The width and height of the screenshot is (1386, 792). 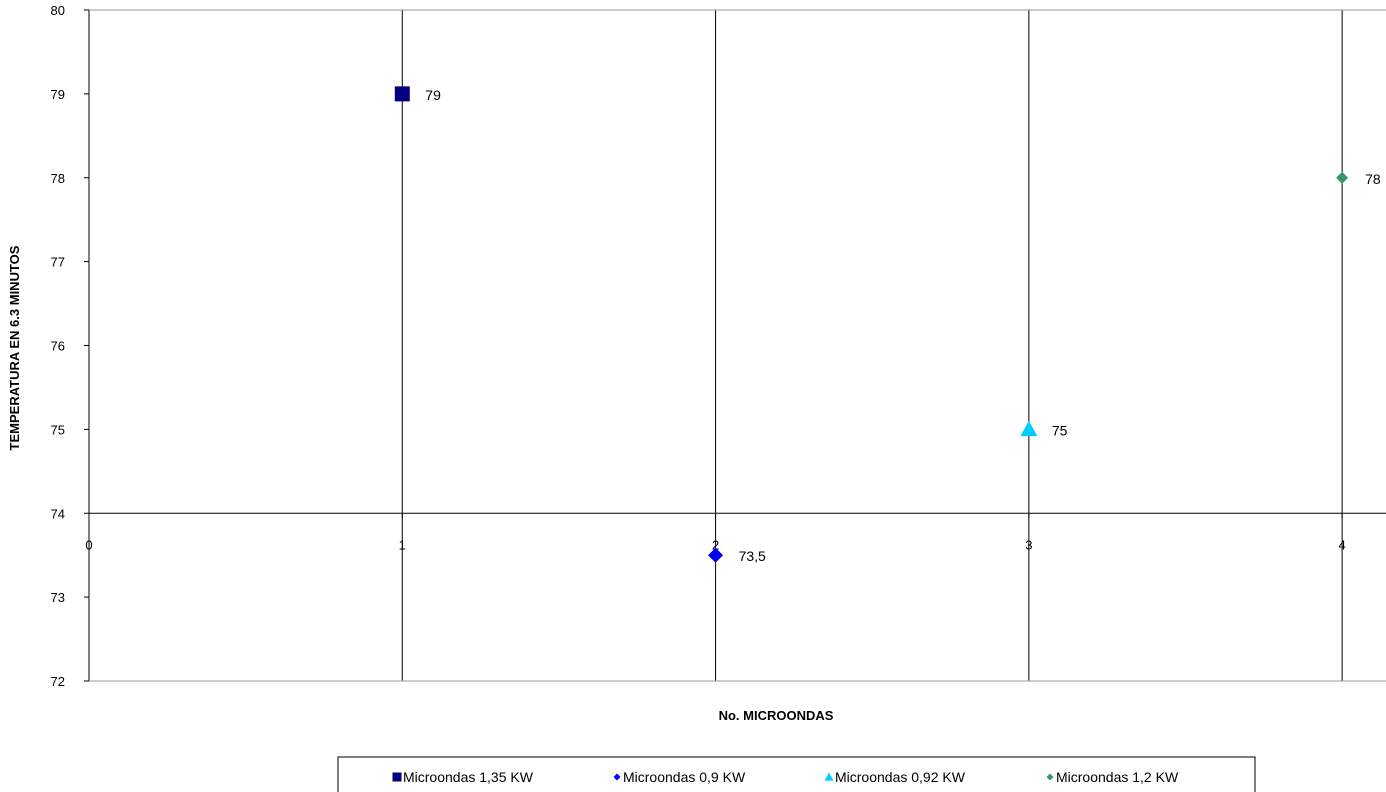 I want to click on y-tick-label: 77, so click(x=58, y=262).